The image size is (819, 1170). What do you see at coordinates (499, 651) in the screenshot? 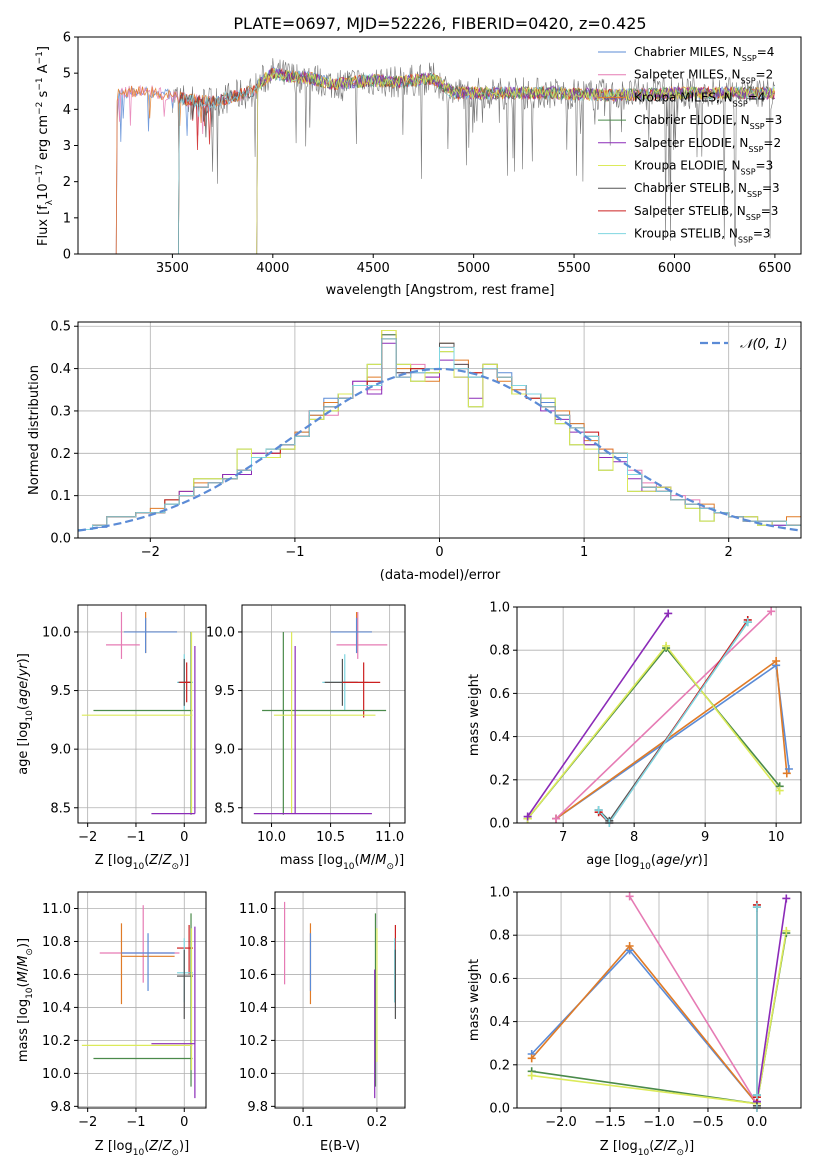
I see `y-tick-label: 0.8` at bounding box center [499, 651].